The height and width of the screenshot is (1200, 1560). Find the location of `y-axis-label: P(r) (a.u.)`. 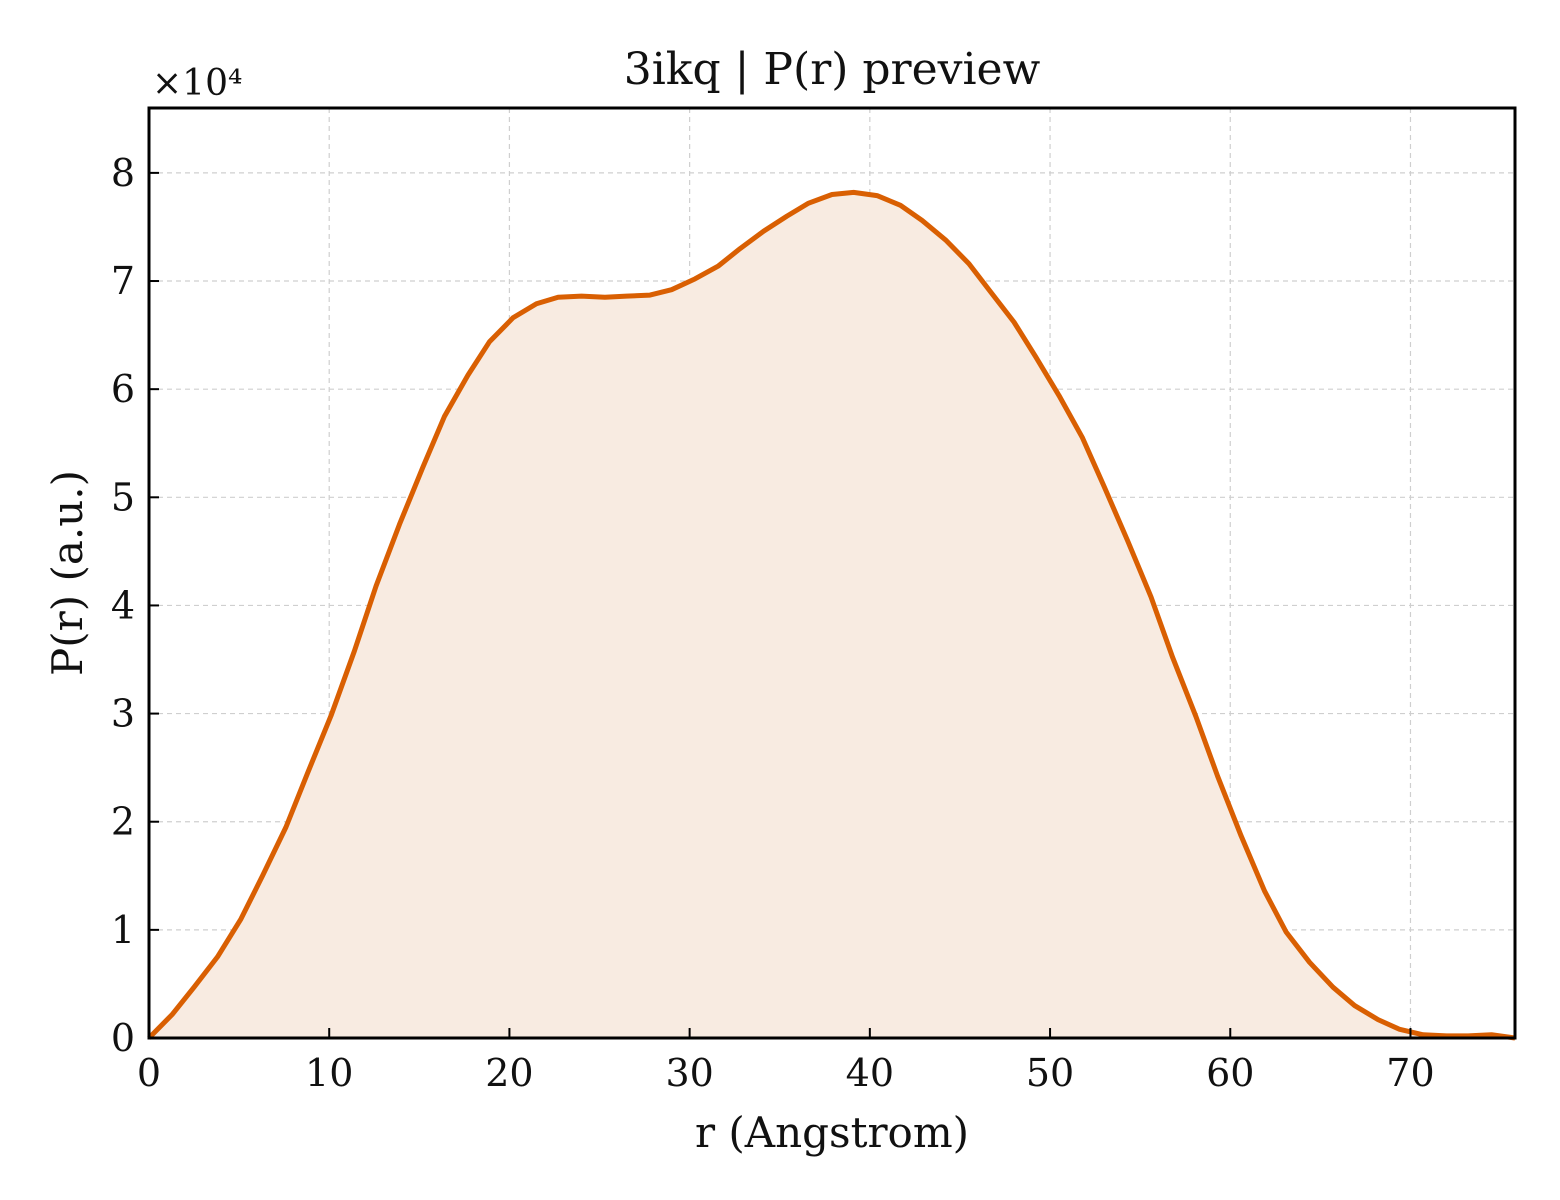

y-axis-label: P(r) (a.u.) is located at coordinates (67, 573).